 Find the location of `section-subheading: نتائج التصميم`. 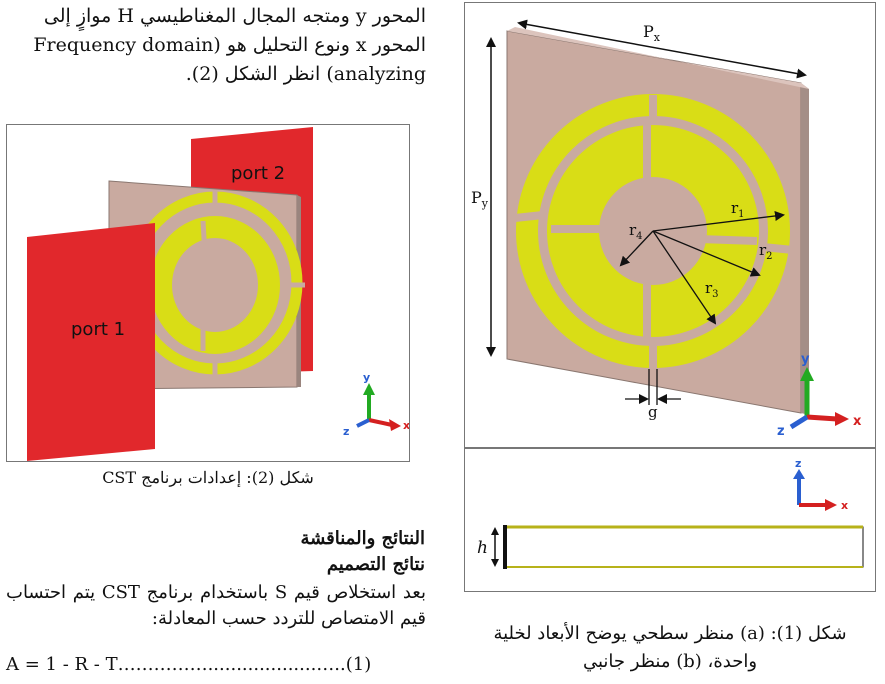

section-subheading: نتائج التصميم is located at coordinates (375, 564).